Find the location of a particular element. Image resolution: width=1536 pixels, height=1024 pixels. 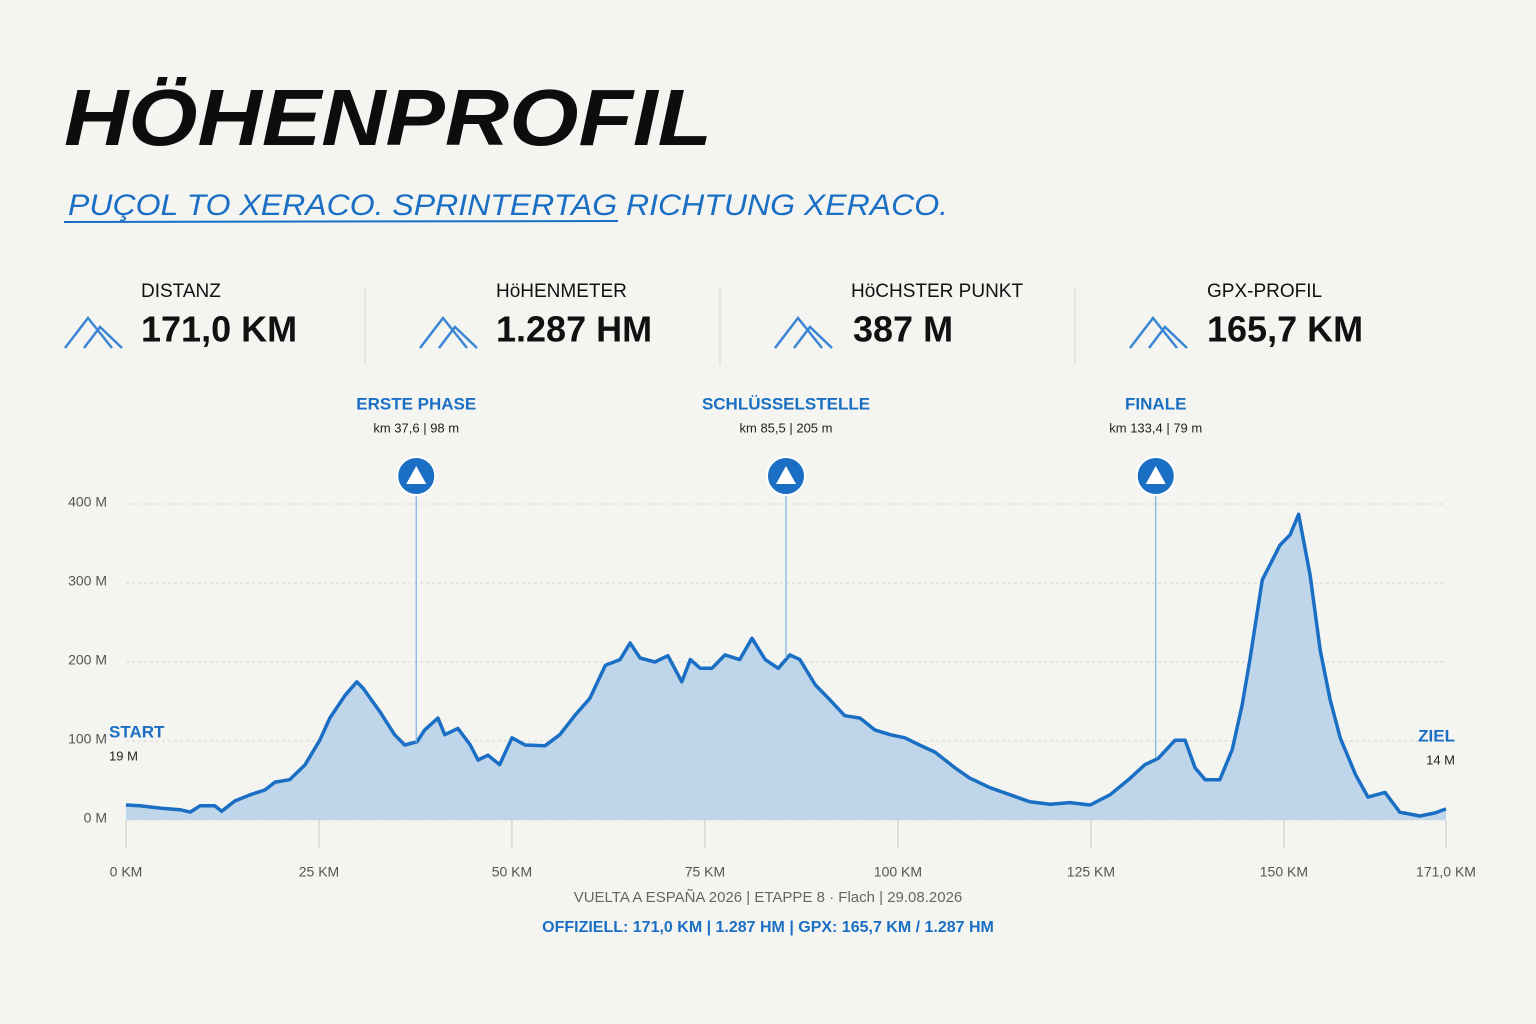

x-tick-label: 125 KM is located at coordinates (1091, 872).